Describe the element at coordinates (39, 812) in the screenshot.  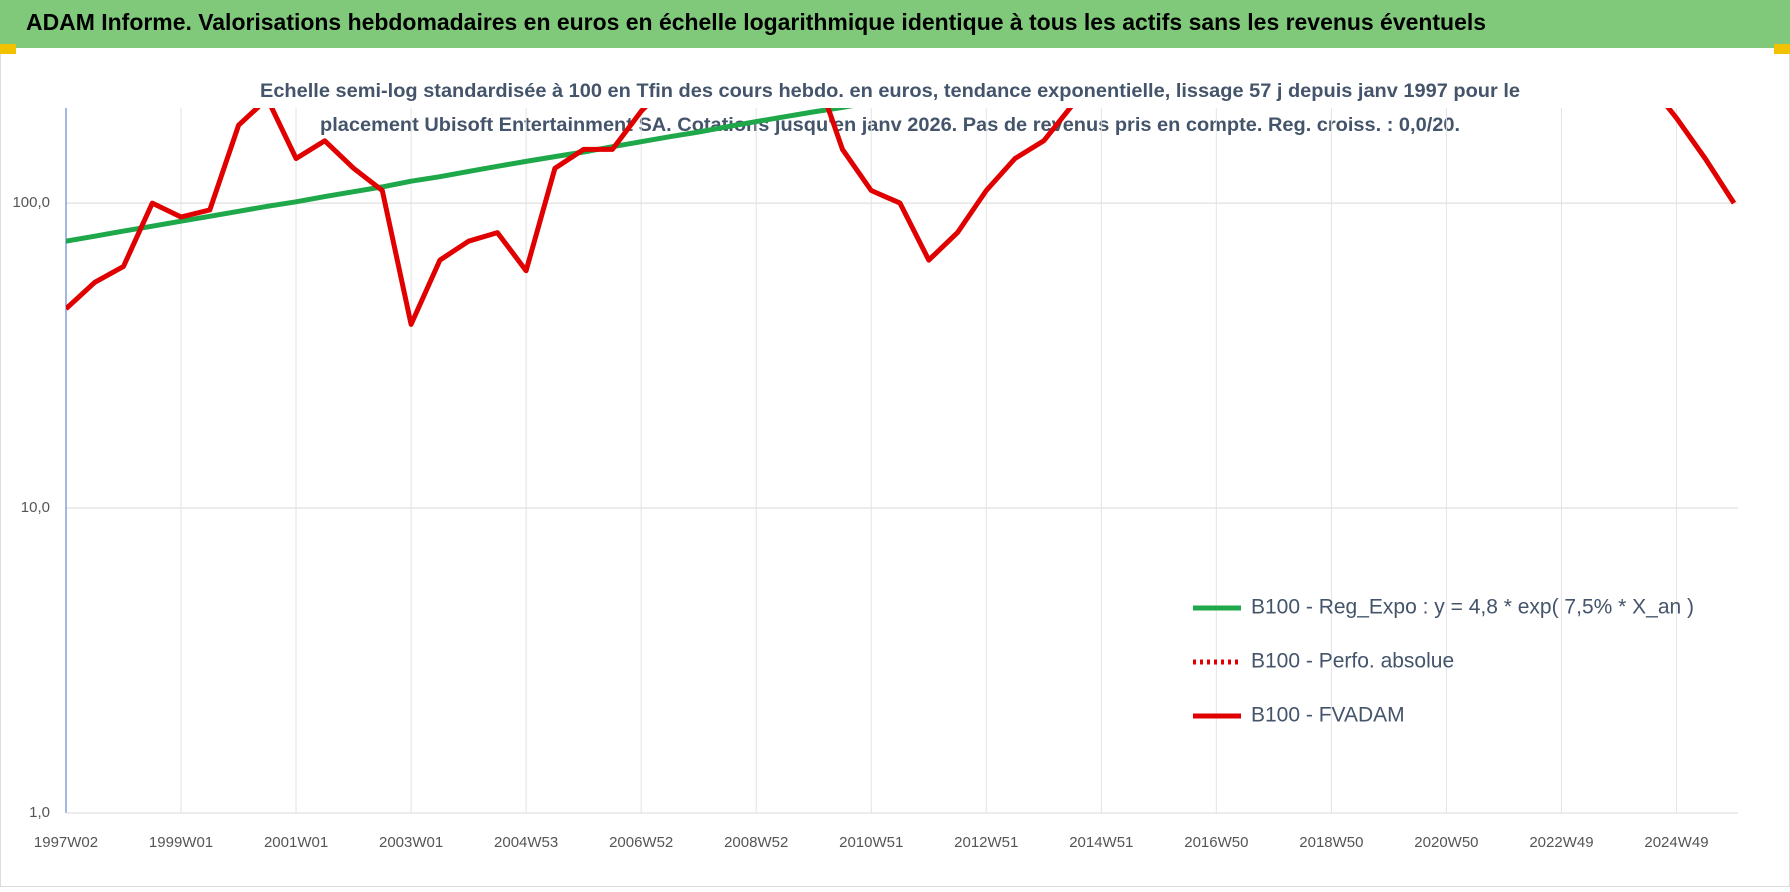
I see `y-tick-label: 1,0` at that location.